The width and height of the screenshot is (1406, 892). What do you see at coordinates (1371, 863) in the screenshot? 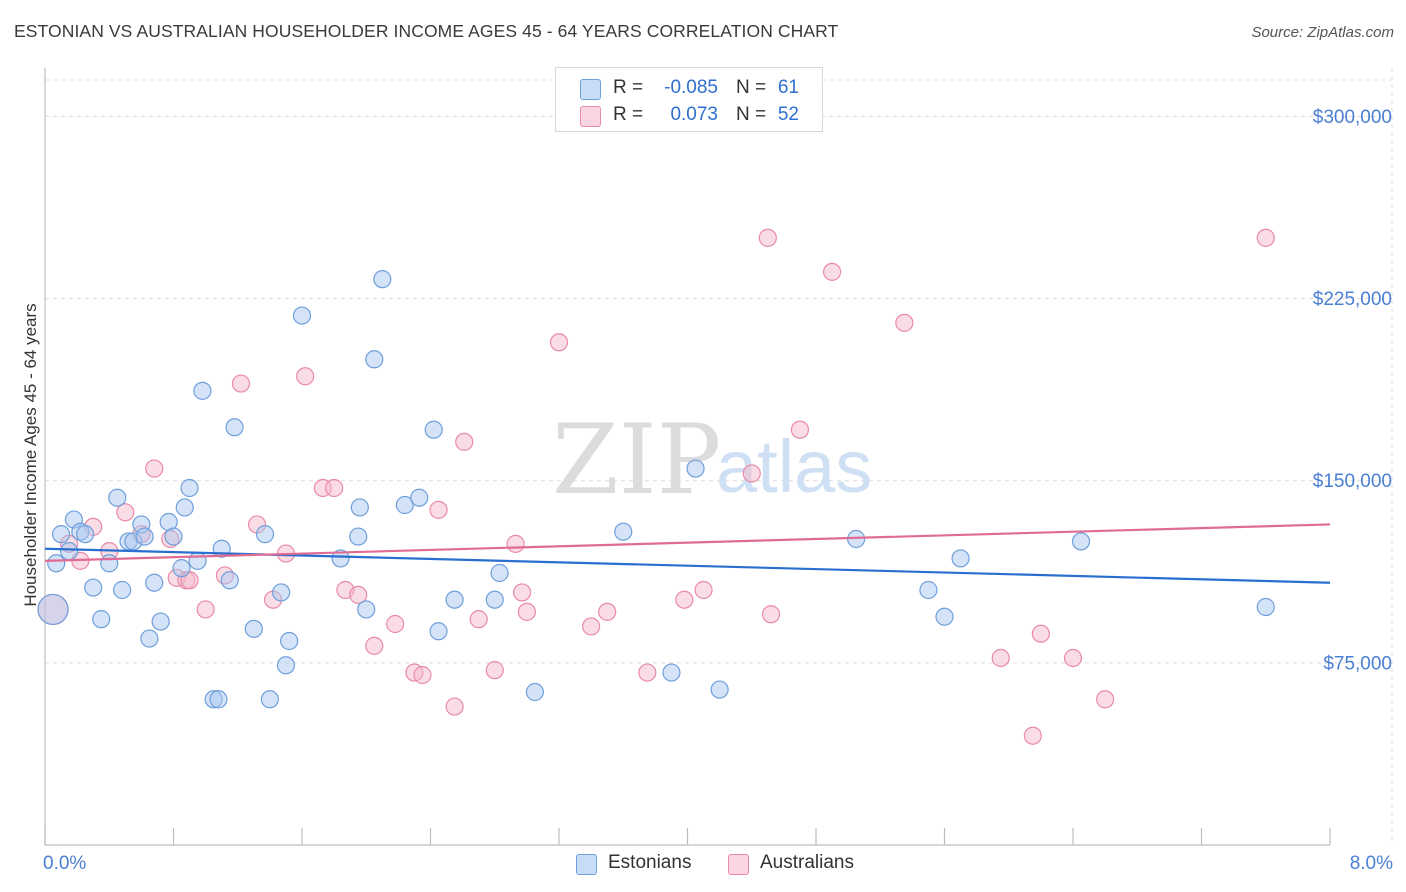
I see `x-tick-label: 8.0%` at bounding box center [1371, 863].